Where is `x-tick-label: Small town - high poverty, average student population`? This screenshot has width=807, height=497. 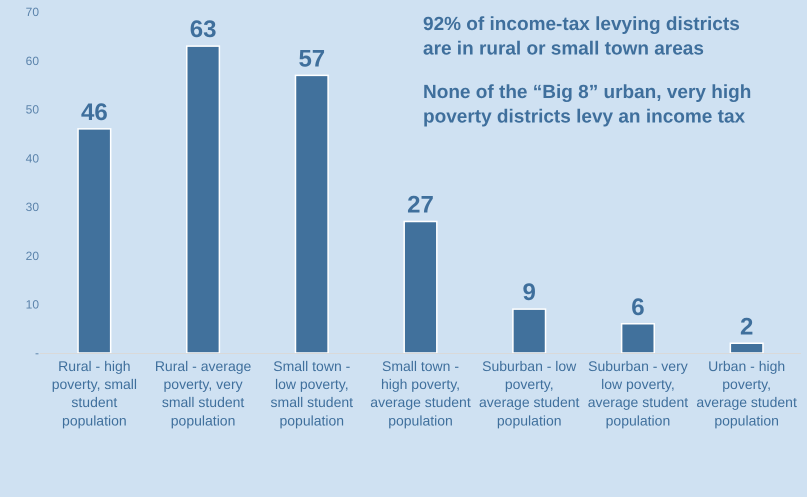 x-tick-label: Small town - high poverty, average student population is located at coordinates (420, 393).